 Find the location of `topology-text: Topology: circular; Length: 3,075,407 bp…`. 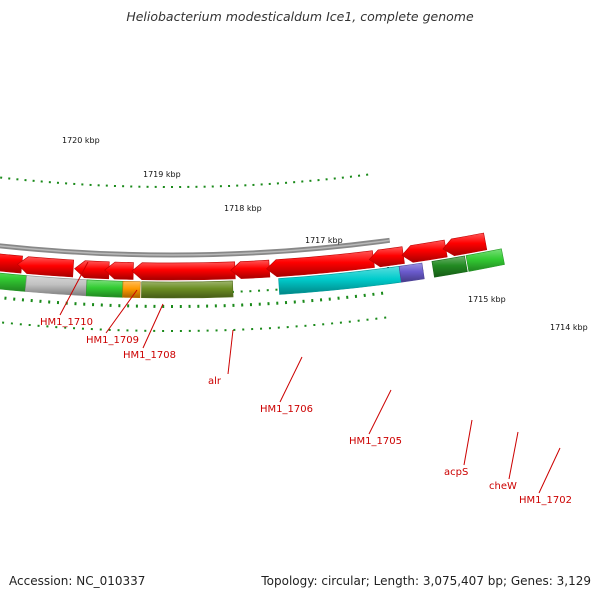

topology-text: Topology: circular; Length: 3,075,407 bp… is located at coordinates (426, 581).